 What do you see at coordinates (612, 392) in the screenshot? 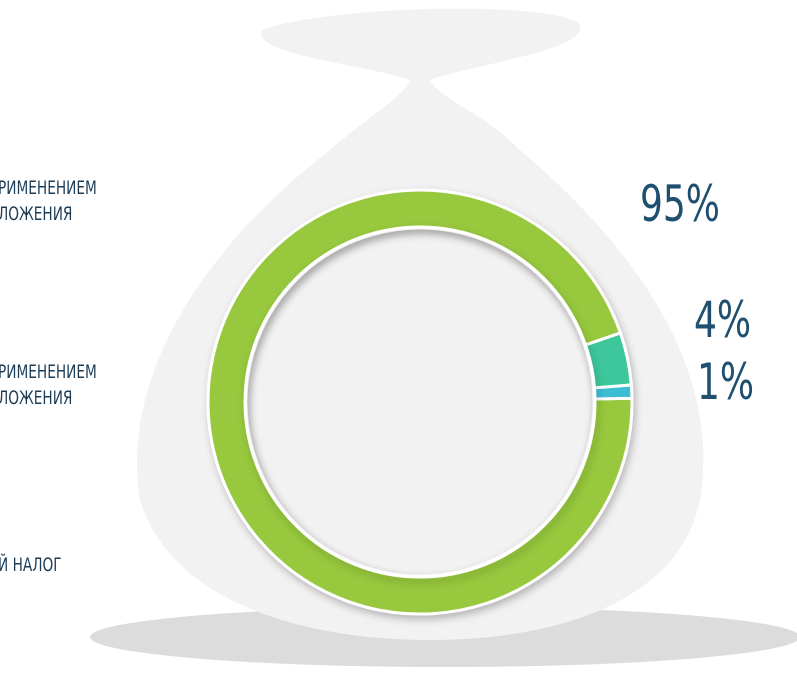
I see `donut-segment` at bounding box center [612, 392].